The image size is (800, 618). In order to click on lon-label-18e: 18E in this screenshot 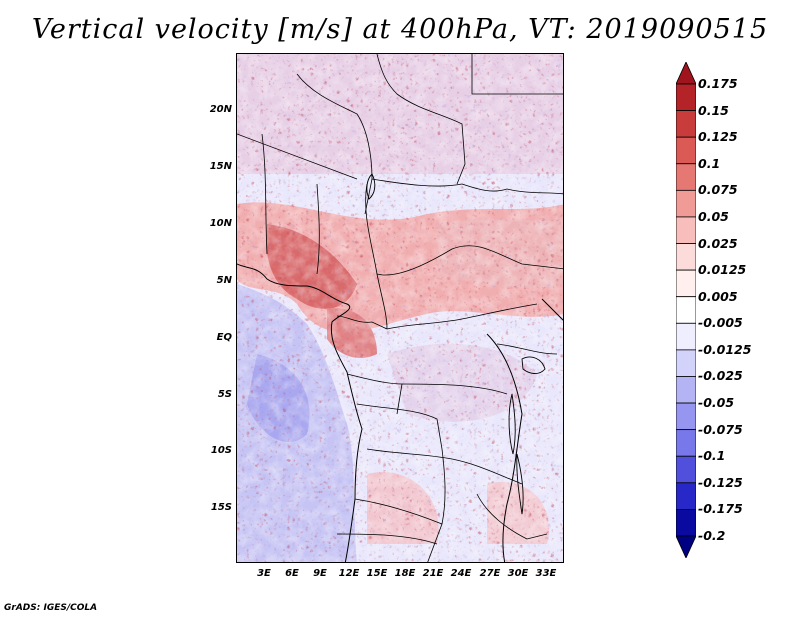, I will do `click(405, 573)`.